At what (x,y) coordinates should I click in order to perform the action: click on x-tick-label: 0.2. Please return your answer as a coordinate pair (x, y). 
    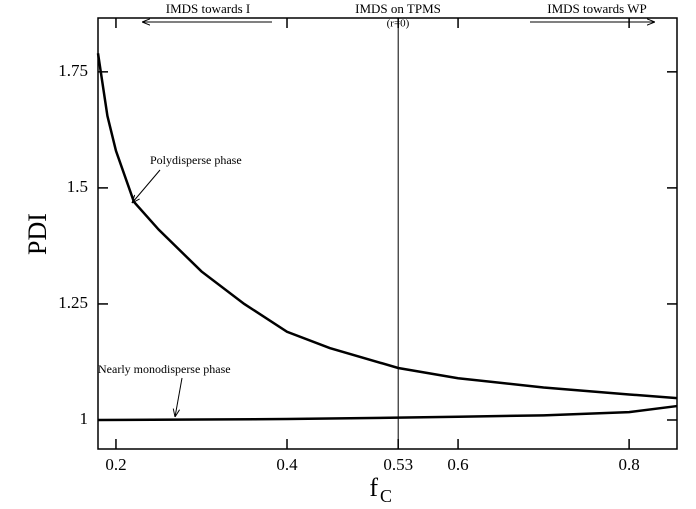
    Looking at the image, I should click on (115, 464).